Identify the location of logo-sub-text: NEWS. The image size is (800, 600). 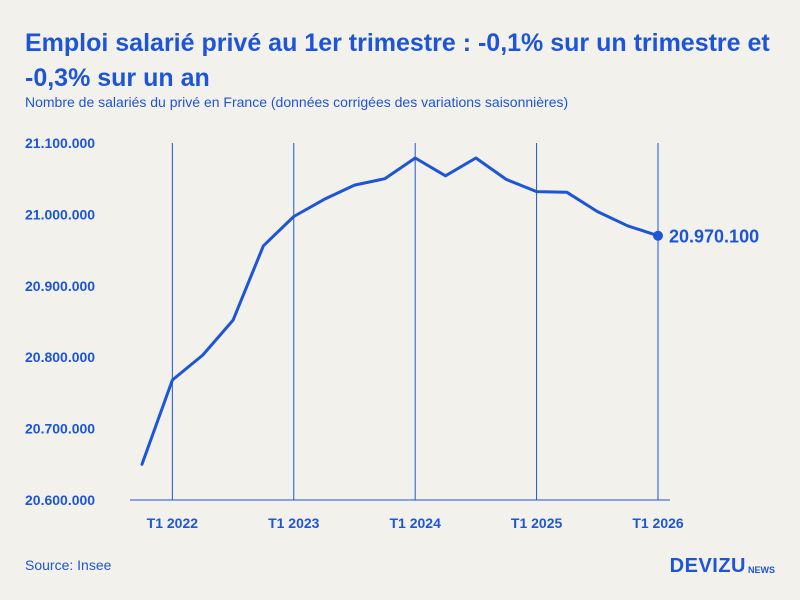
(761, 570).